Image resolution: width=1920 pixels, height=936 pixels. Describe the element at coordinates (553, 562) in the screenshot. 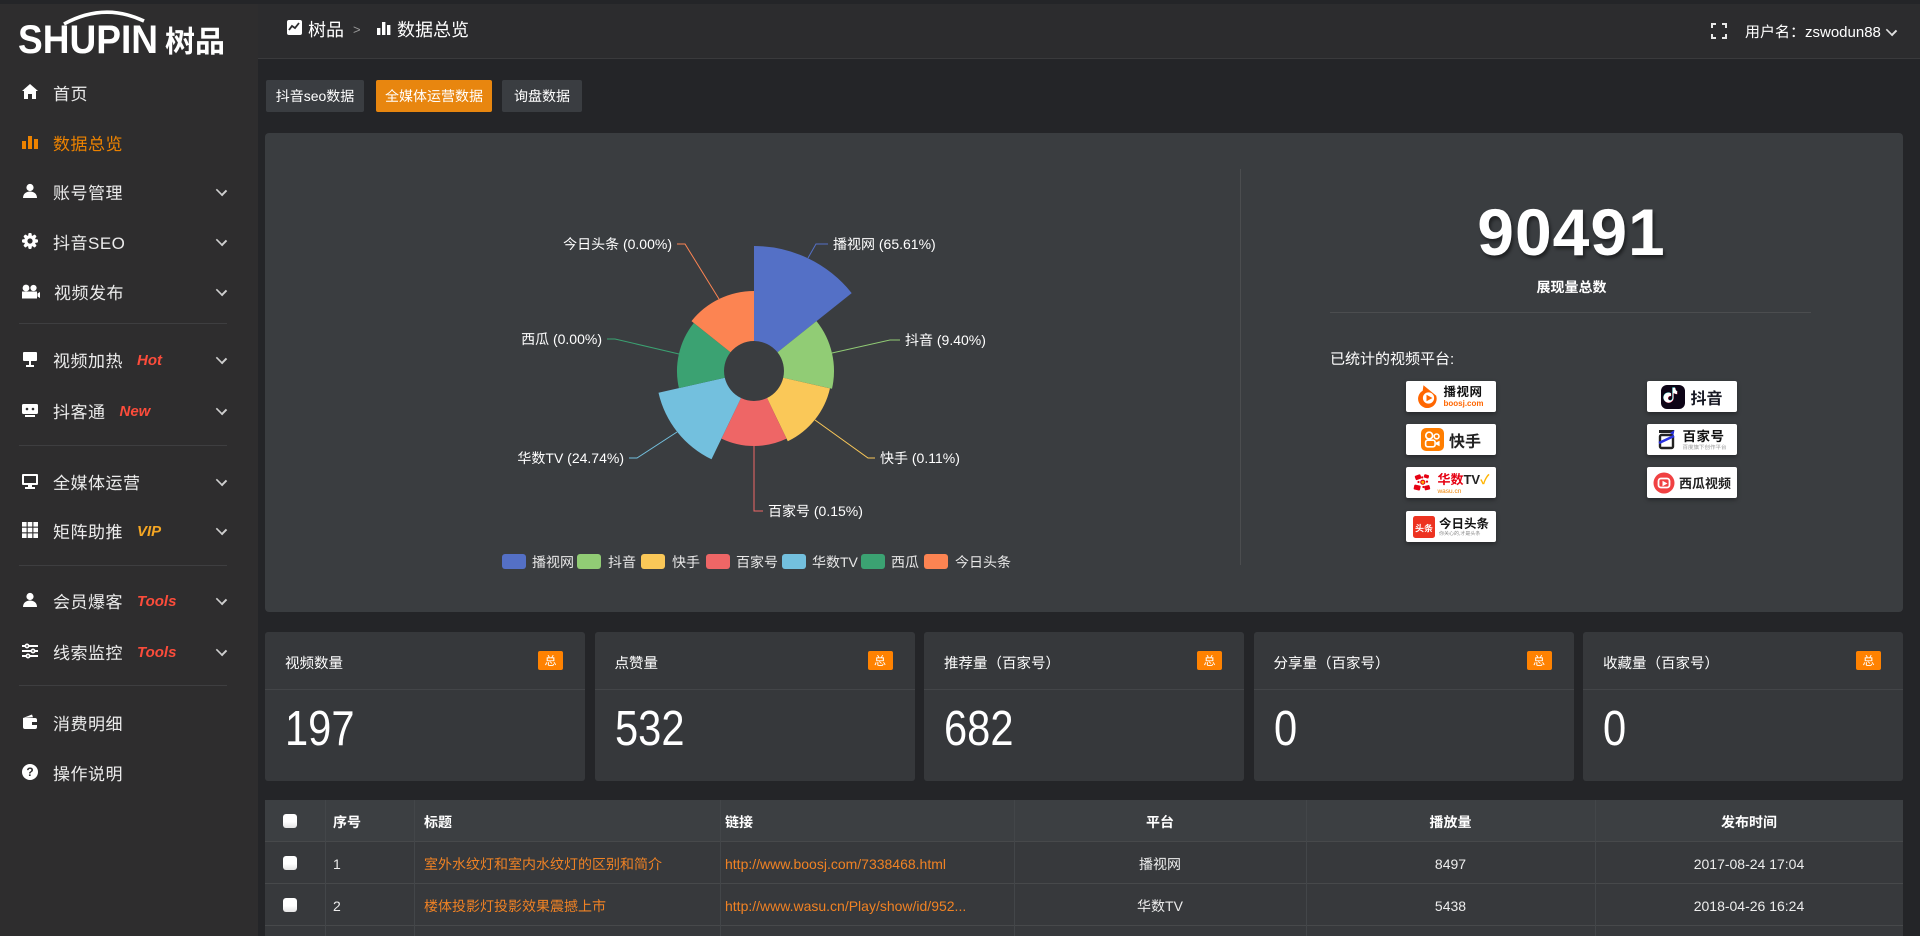

I see `svg-text: 播视网` at that location.